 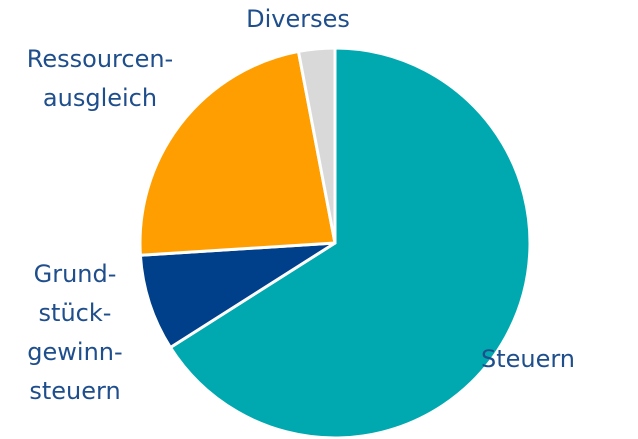 I want to click on label-line: Steuern, so click(x=528, y=359).